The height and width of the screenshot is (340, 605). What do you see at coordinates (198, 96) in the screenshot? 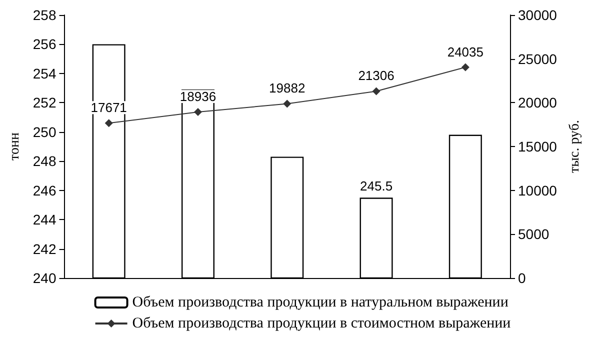
I see `data-label: 18936` at bounding box center [198, 96].